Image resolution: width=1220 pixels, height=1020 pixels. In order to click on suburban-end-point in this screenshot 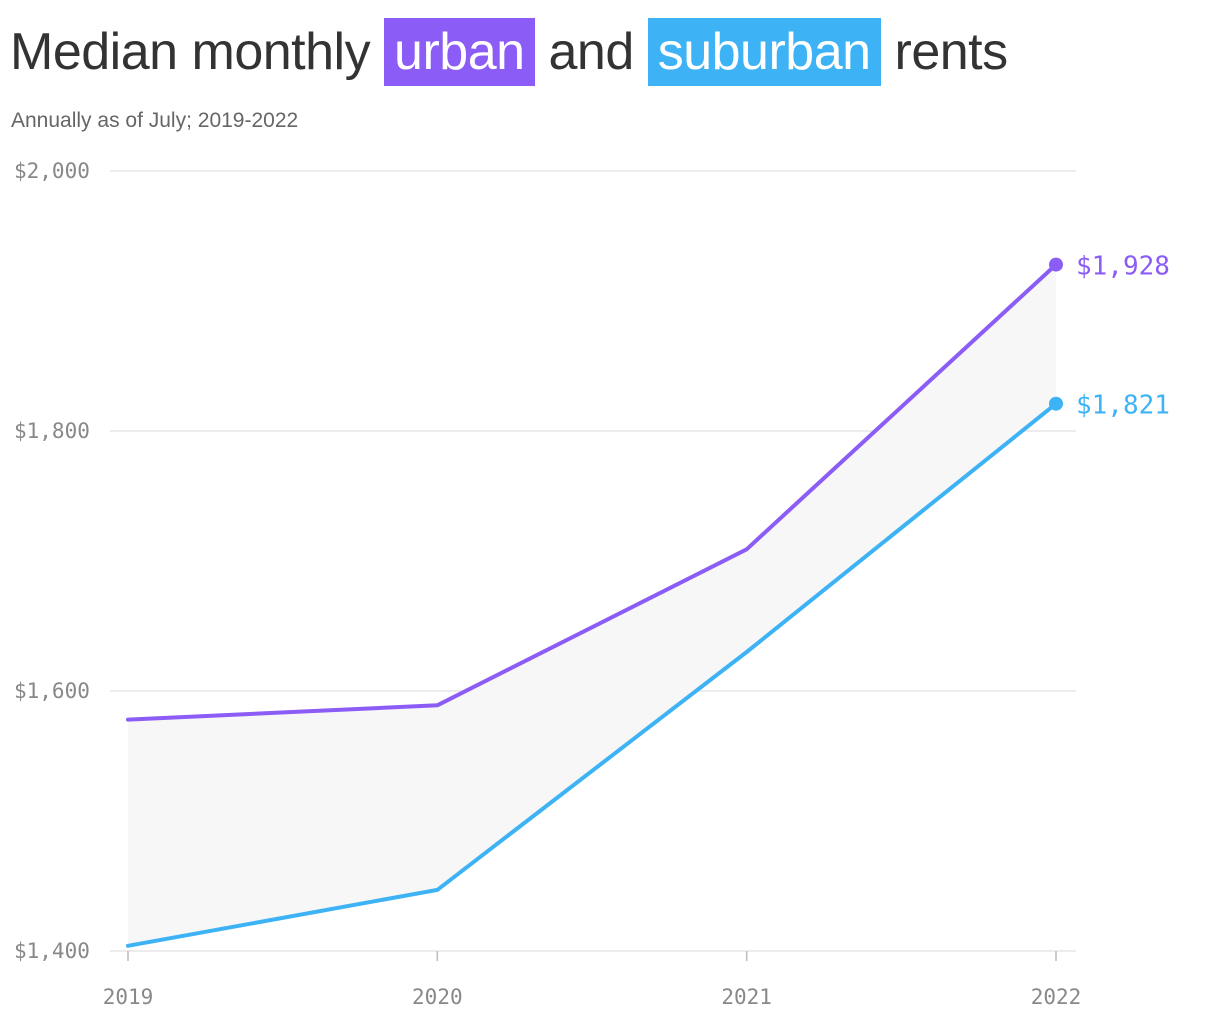, I will do `click(1056, 403)`.